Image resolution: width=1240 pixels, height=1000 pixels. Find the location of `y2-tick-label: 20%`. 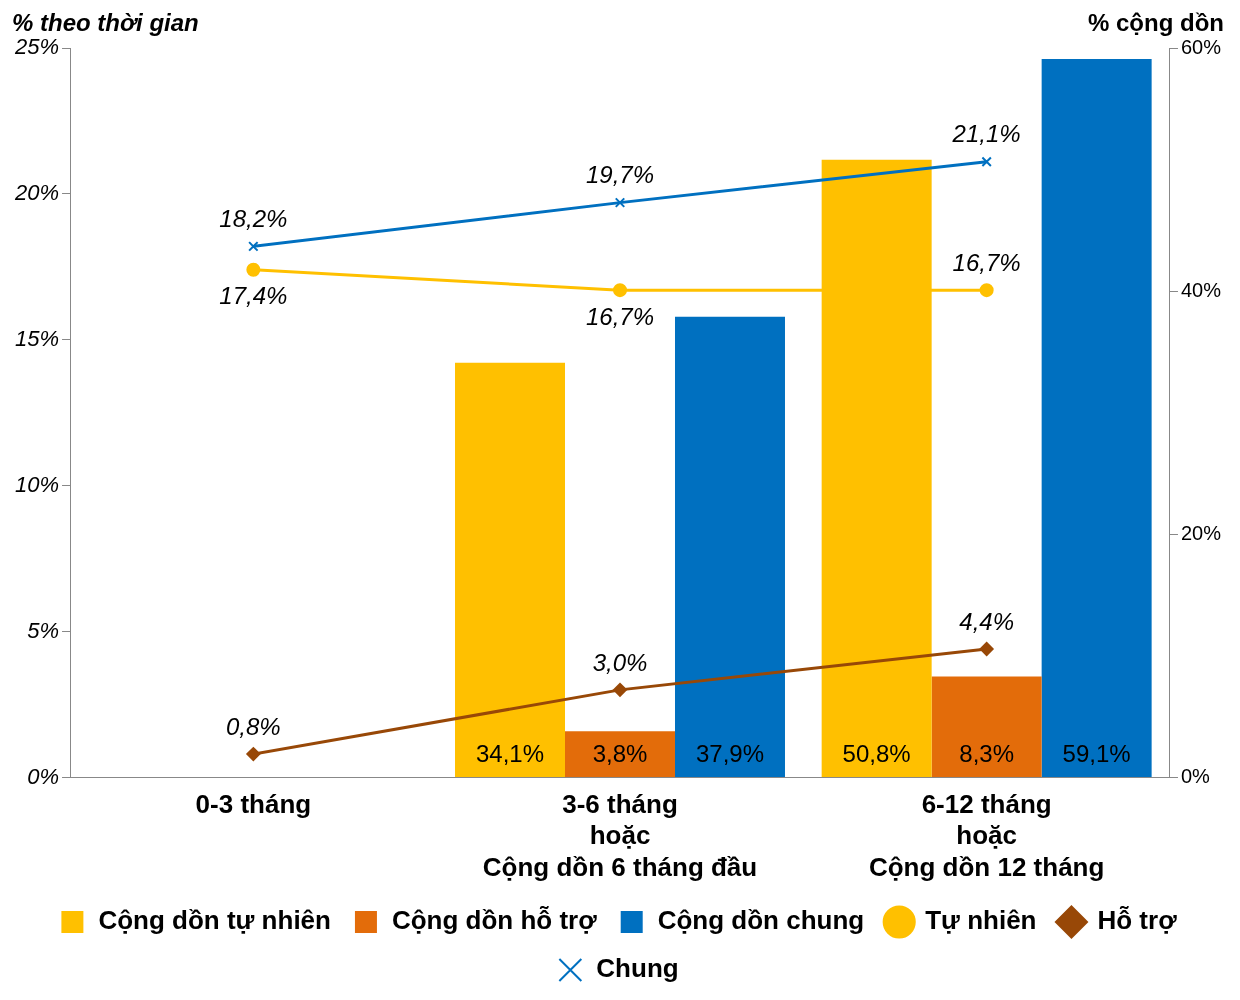

y2-tick-label: 20% is located at coordinates (1201, 532).